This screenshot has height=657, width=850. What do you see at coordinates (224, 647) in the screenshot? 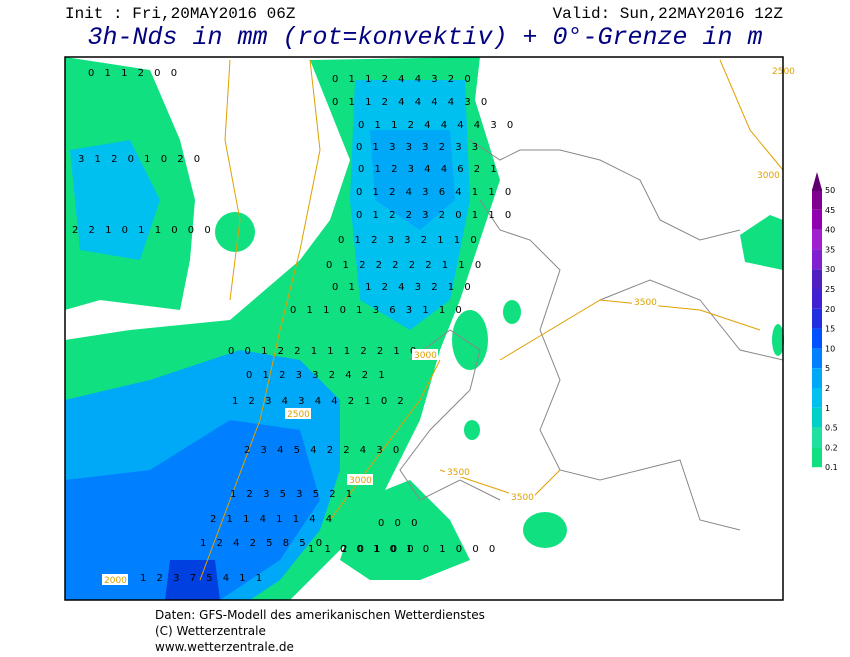
I see `footer-url: www.wetterzentrale.de` at bounding box center [224, 647].